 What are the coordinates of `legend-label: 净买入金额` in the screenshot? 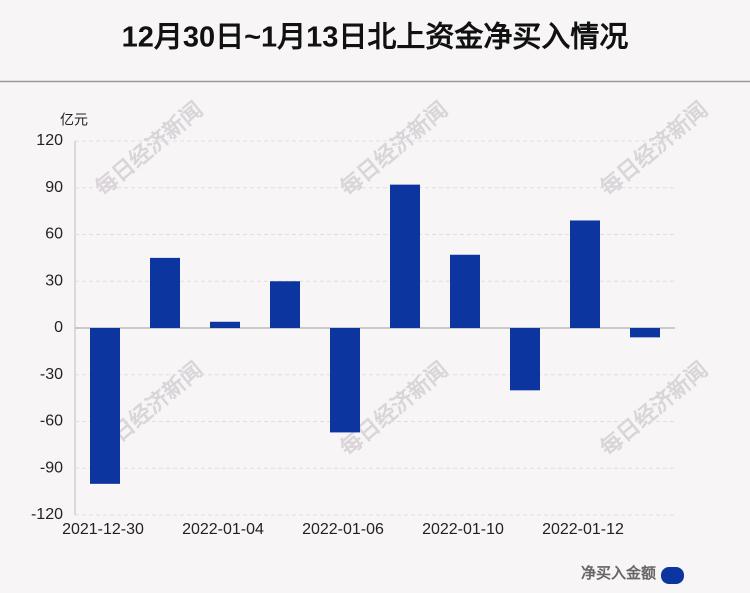 It's located at (618, 573).